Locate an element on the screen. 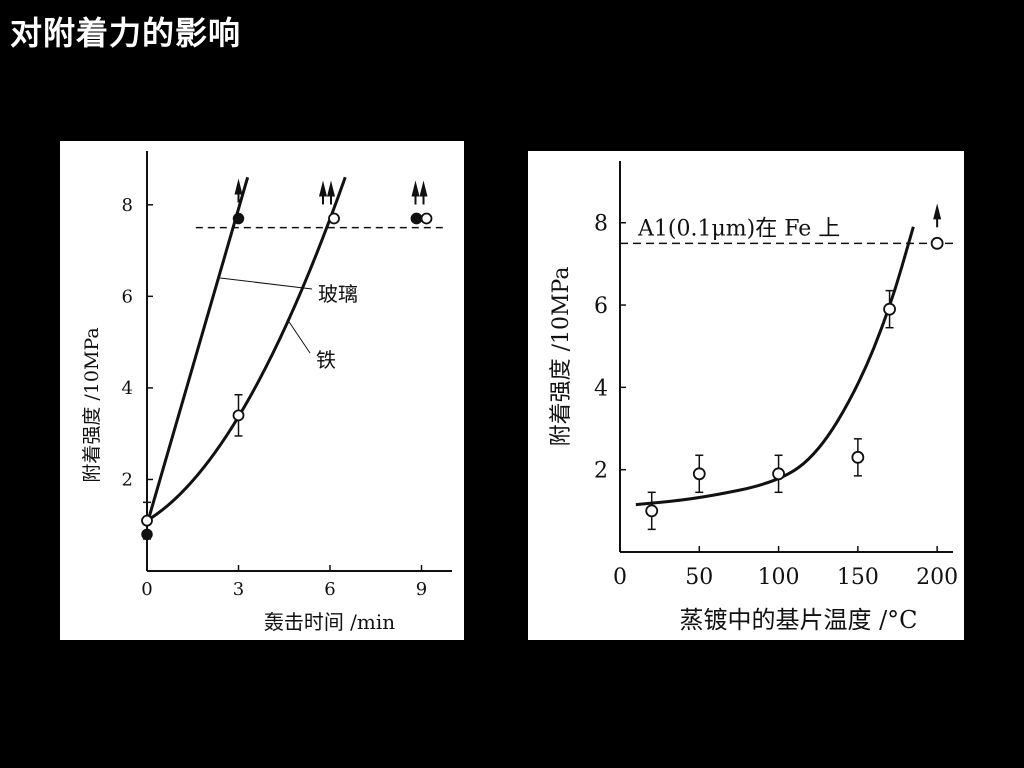 The width and height of the screenshot is (1024, 768). series-label-glass: 玻璃 is located at coordinates (338, 294).